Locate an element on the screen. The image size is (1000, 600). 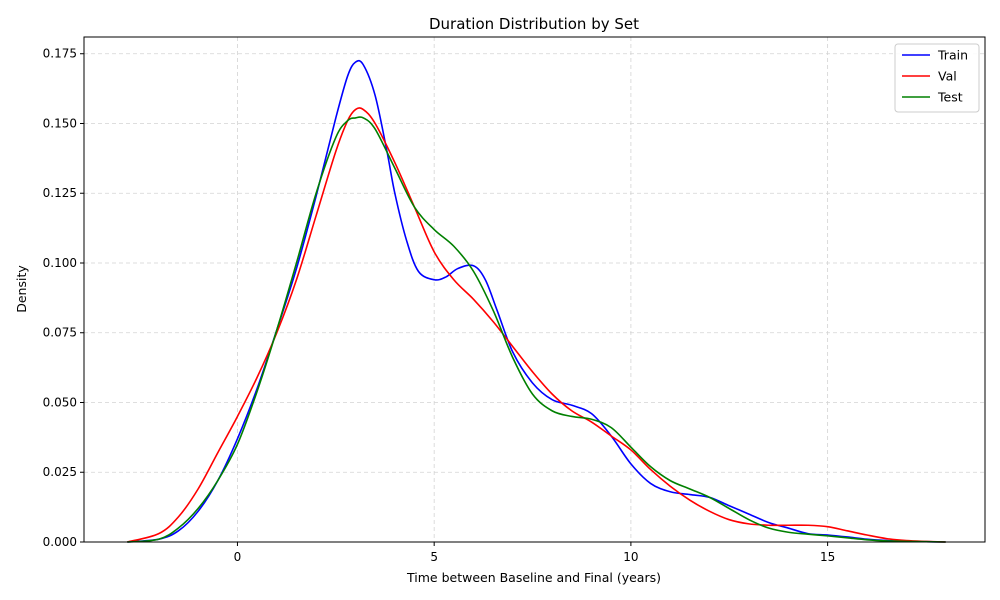
legend-label-train: Train is located at coordinates (952, 55).